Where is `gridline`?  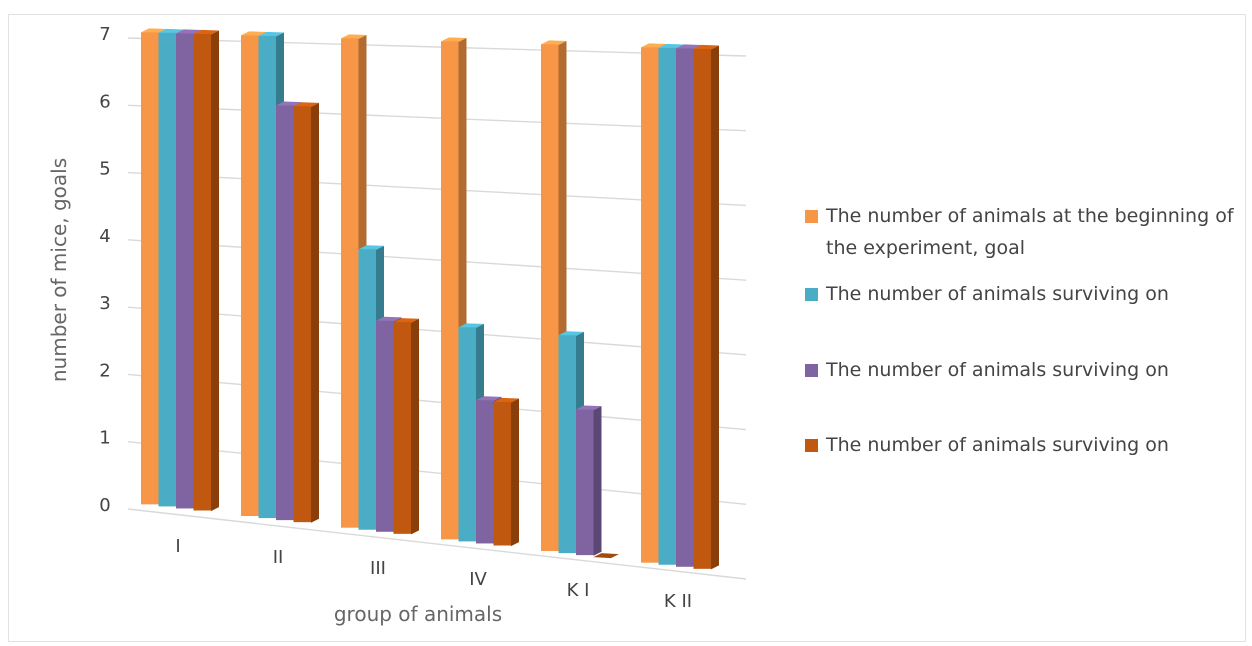
gridline is located at coordinates (437, 544).